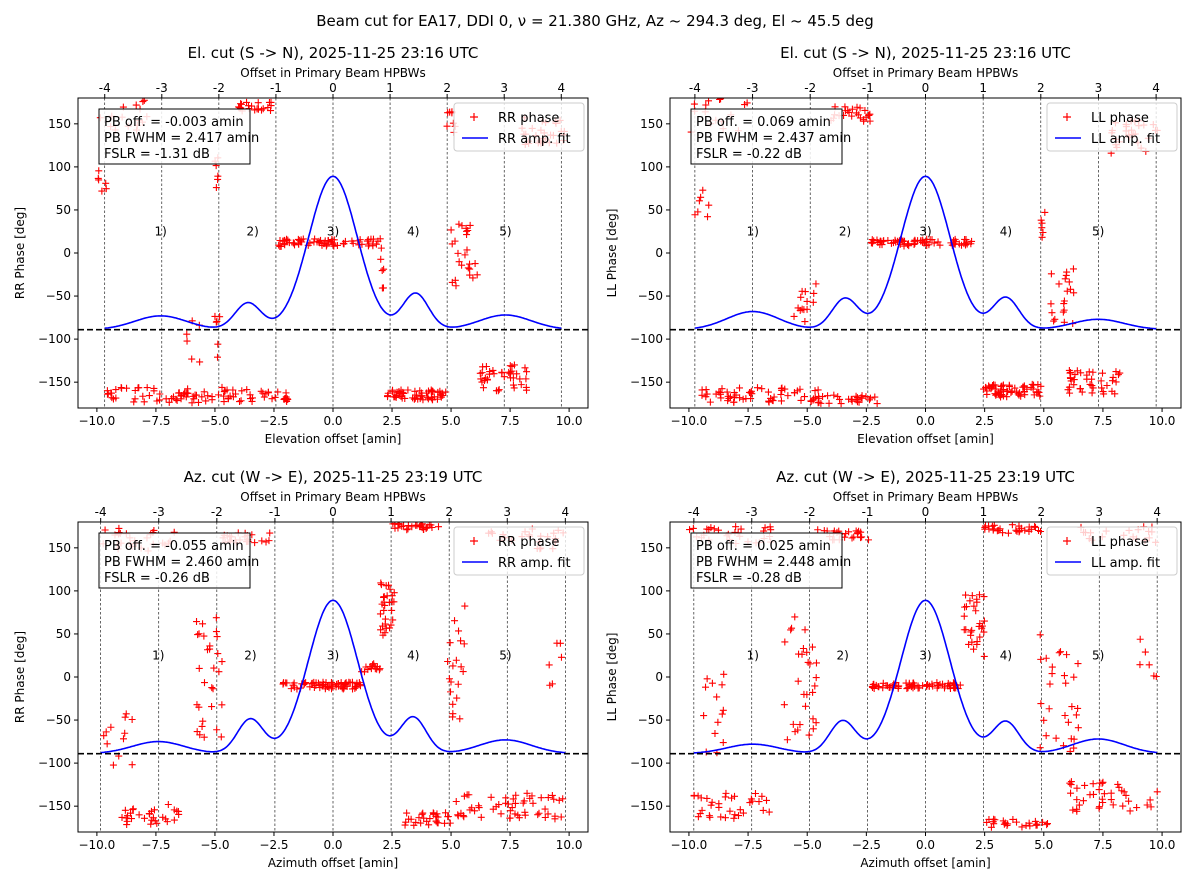  What do you see at coordinates (275, 512) in the screenshot?
I see `top-tick-label: -1` at bounding box center [275, 512].